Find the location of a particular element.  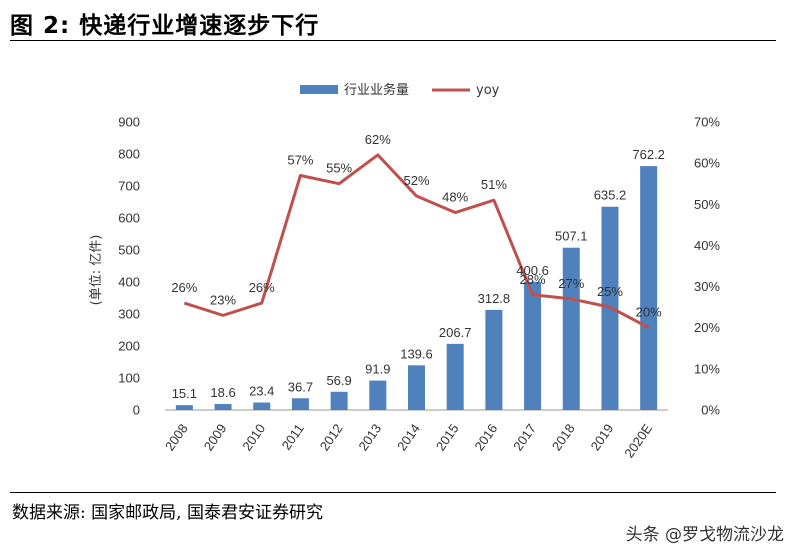

bar-value-label: 36.7 is located at coordinates (300, 386).